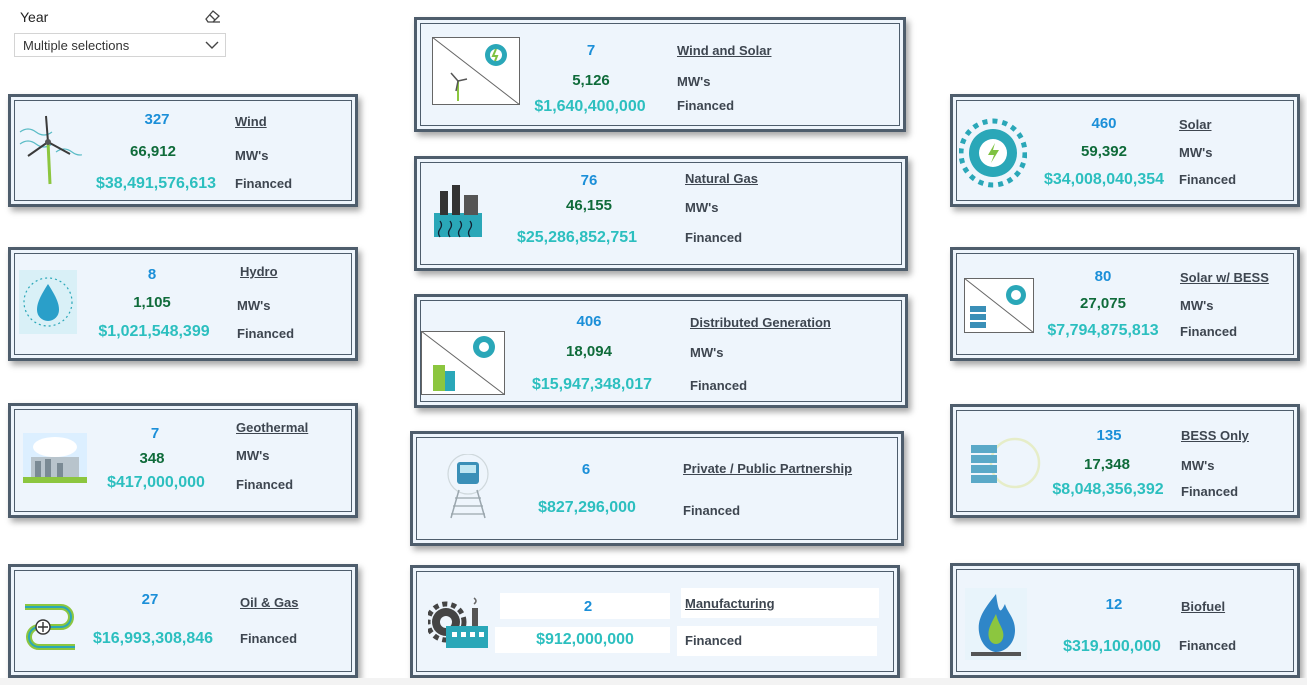 This screenshot has height=685, width=1307. I want to click on eraser-icon, so click(213, 17).